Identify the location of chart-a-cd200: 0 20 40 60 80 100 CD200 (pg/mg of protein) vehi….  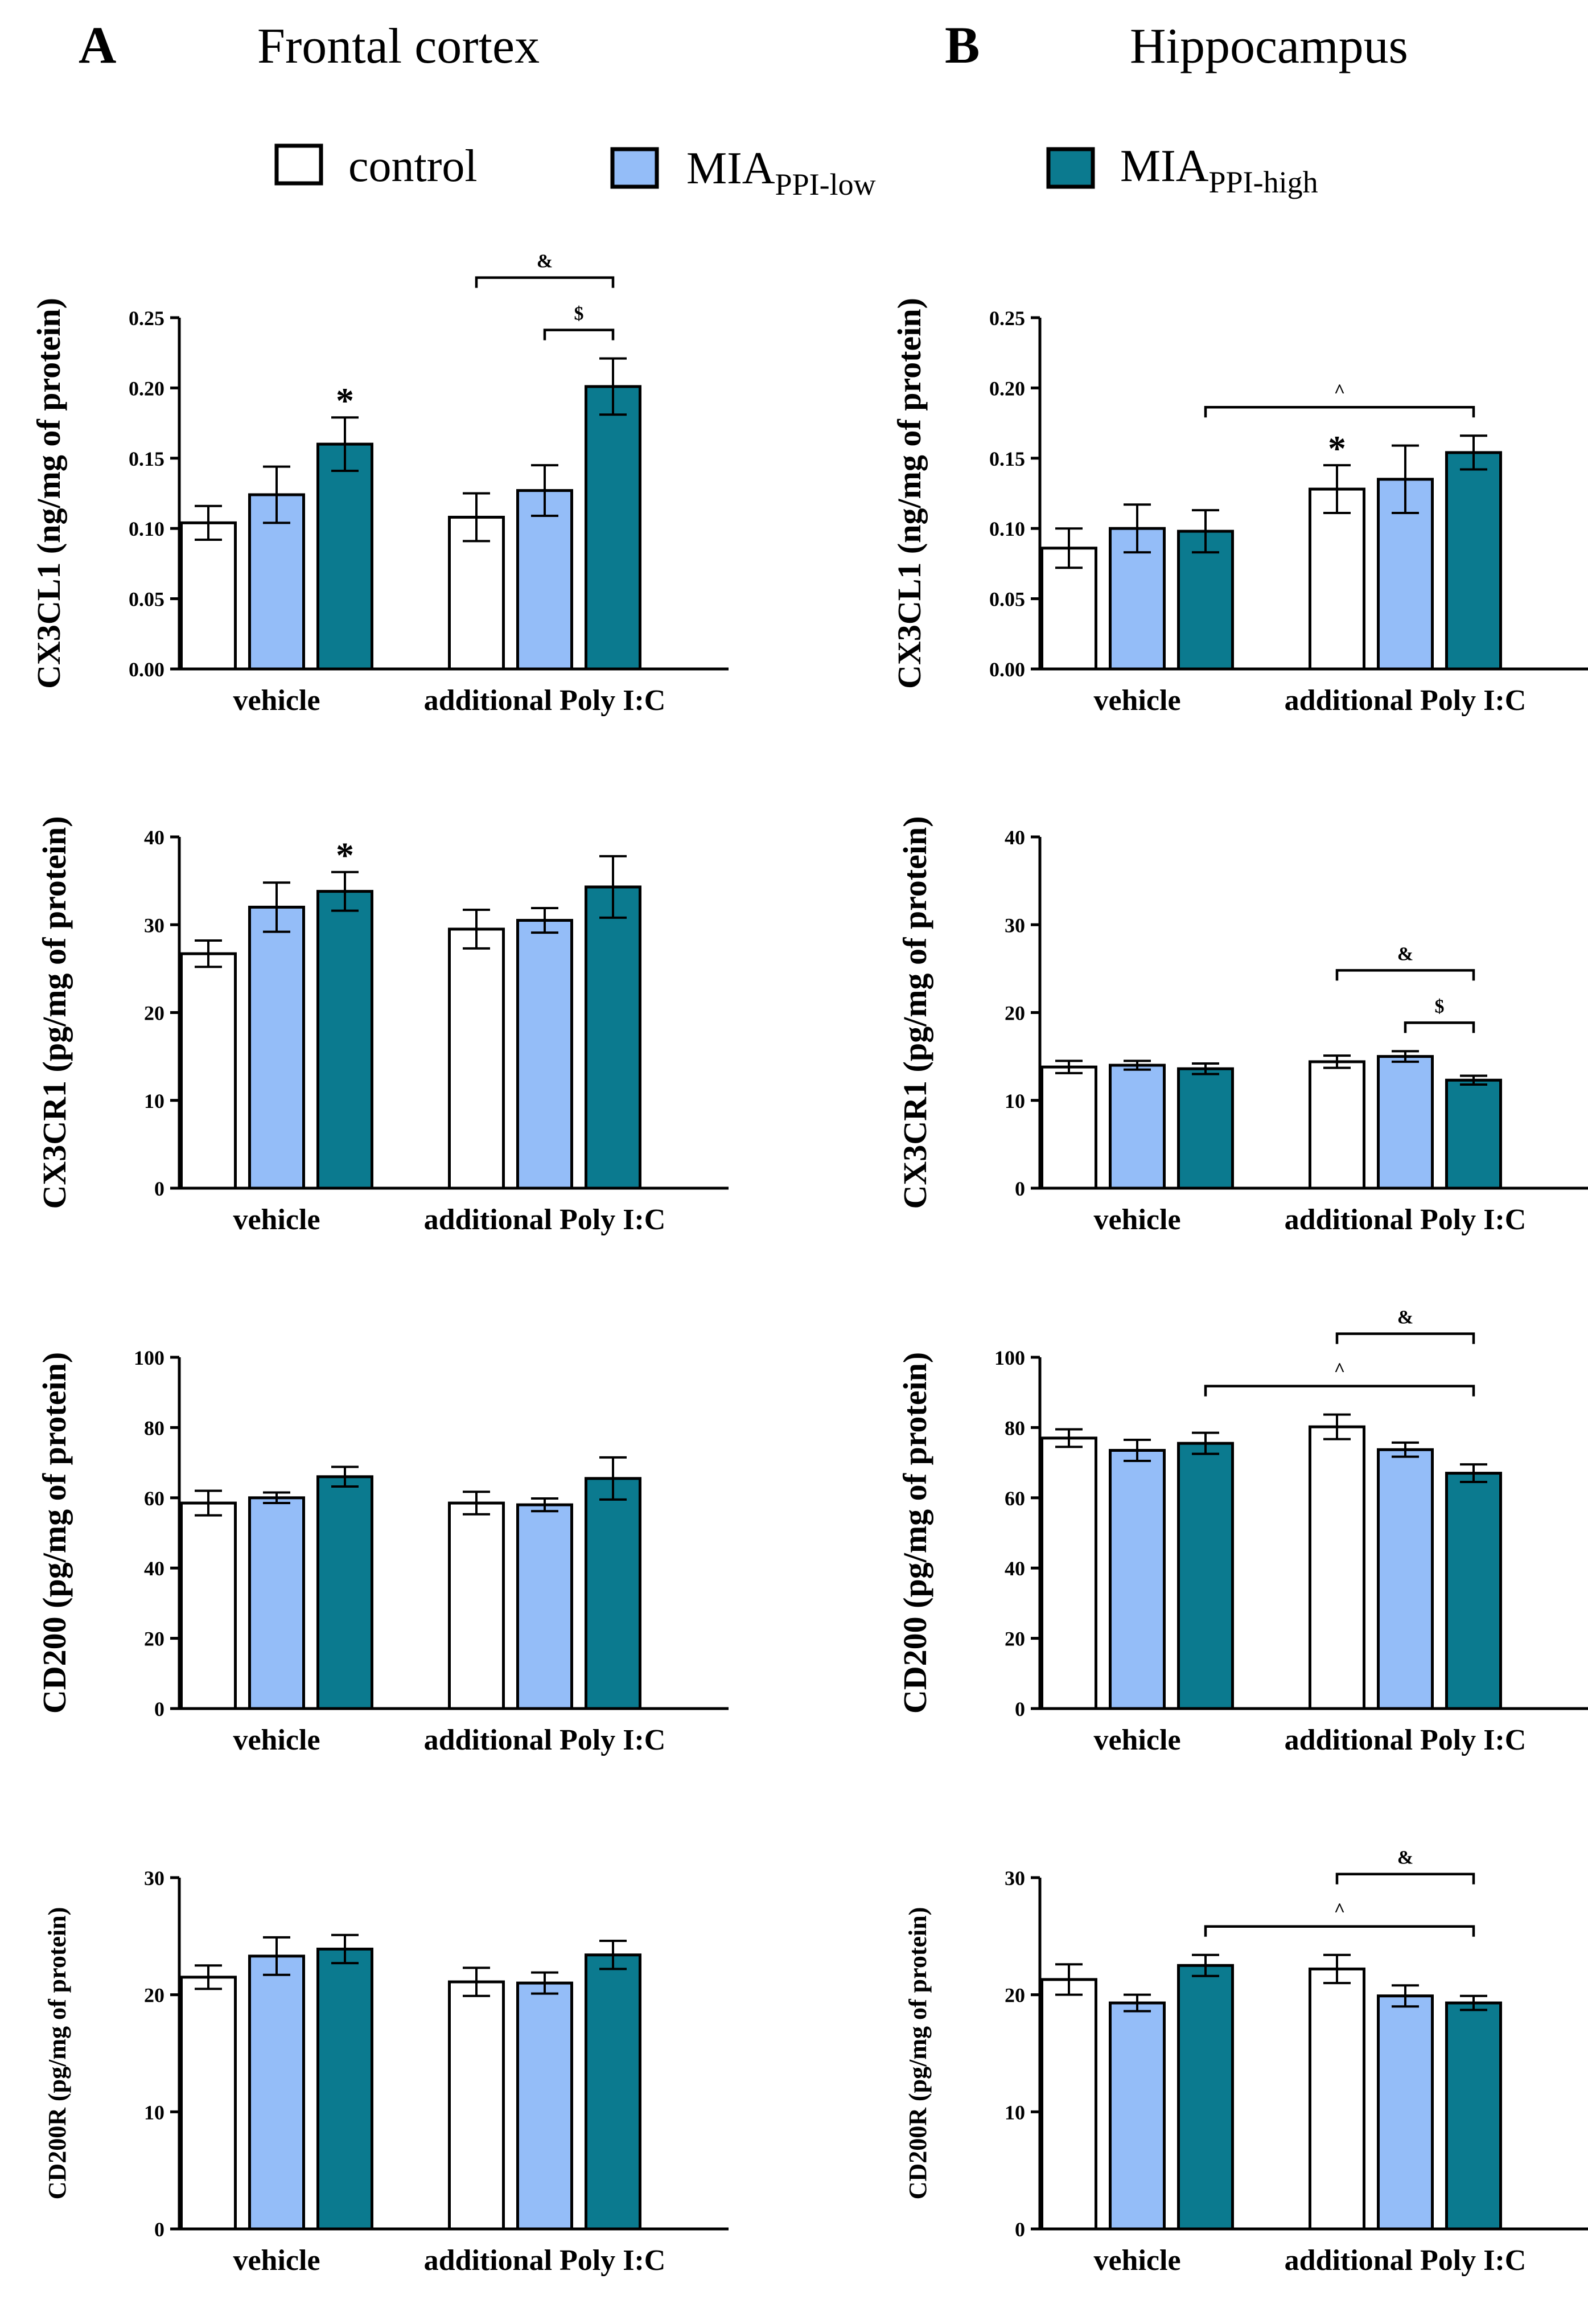
(382, 1551).